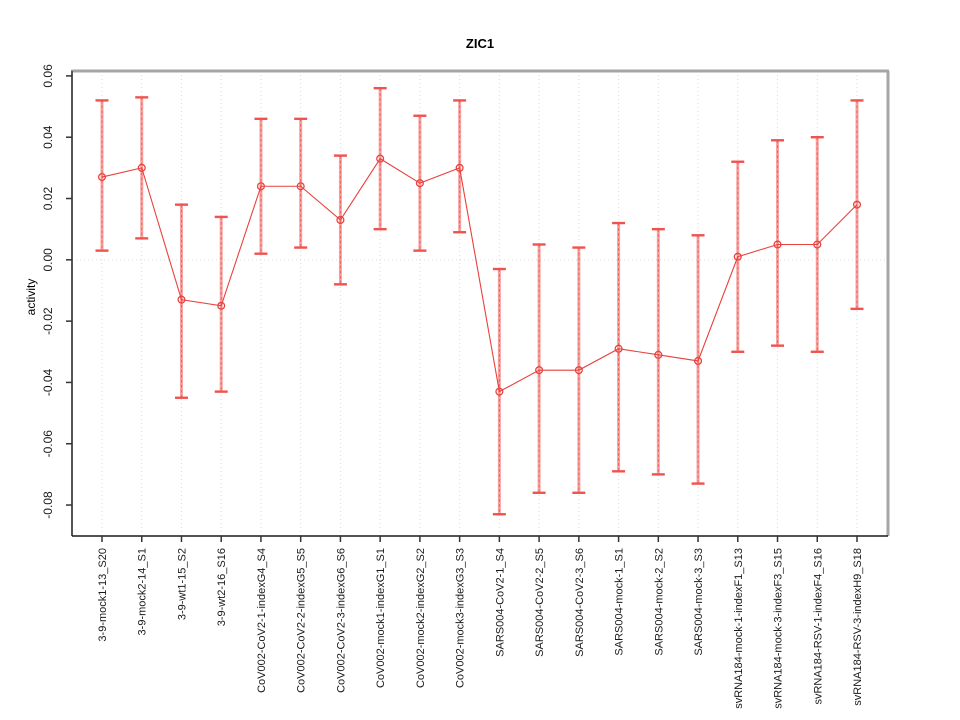 This screenshot has width=960, height=720. What do you see at coordinates (48, 199) in the screenshot?
I see `y-tick-label: 0.02` at bounding box center [48, 199].